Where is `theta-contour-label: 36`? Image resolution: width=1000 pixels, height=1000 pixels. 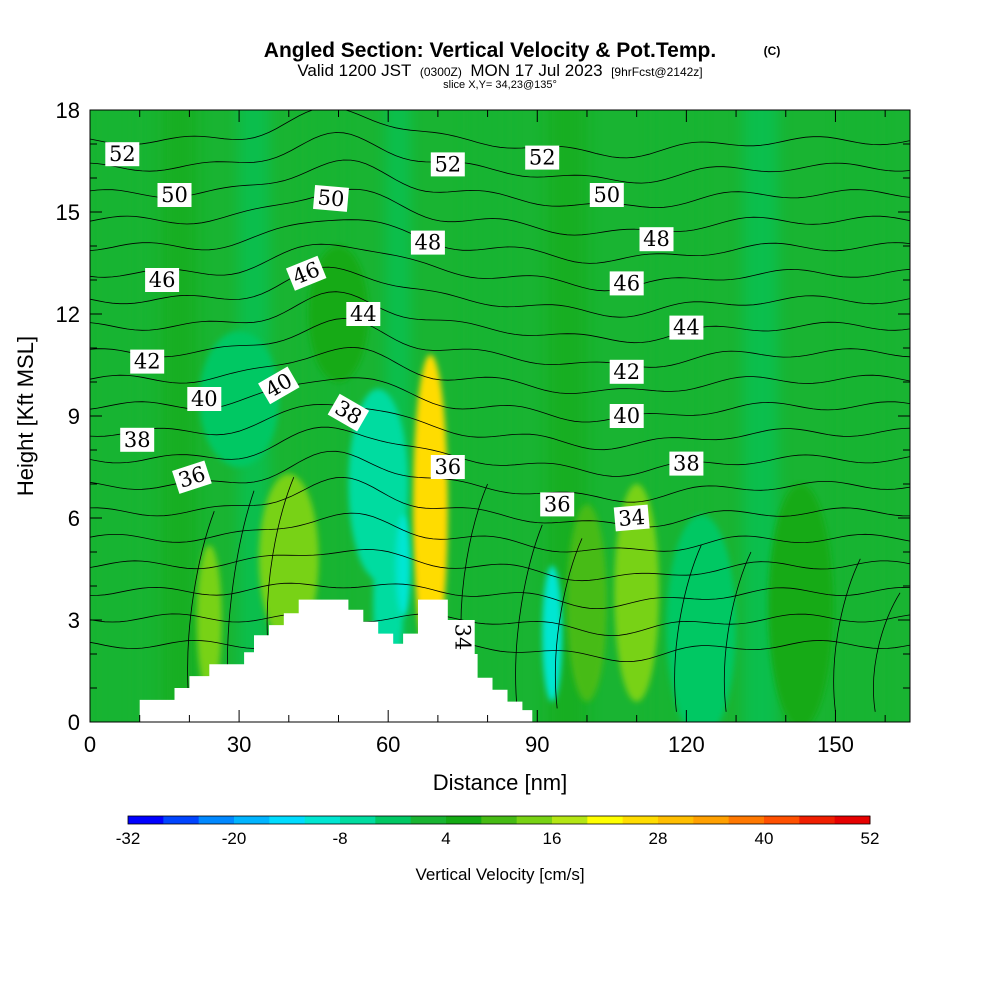
theta-contour-label: 36 is located at coordinates (447, 467).